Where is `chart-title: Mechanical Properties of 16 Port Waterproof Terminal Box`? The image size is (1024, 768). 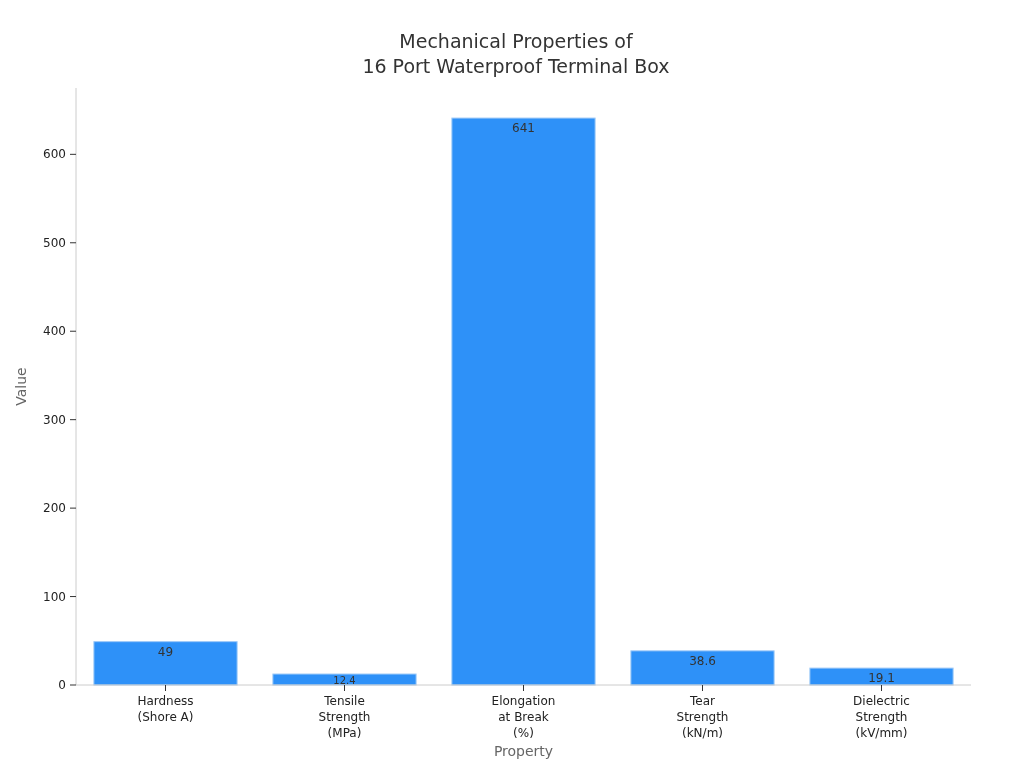 chart-title: Mechanical Properties of 16 Port Waterproof Terminal Box is located at coordinates (516, 53).